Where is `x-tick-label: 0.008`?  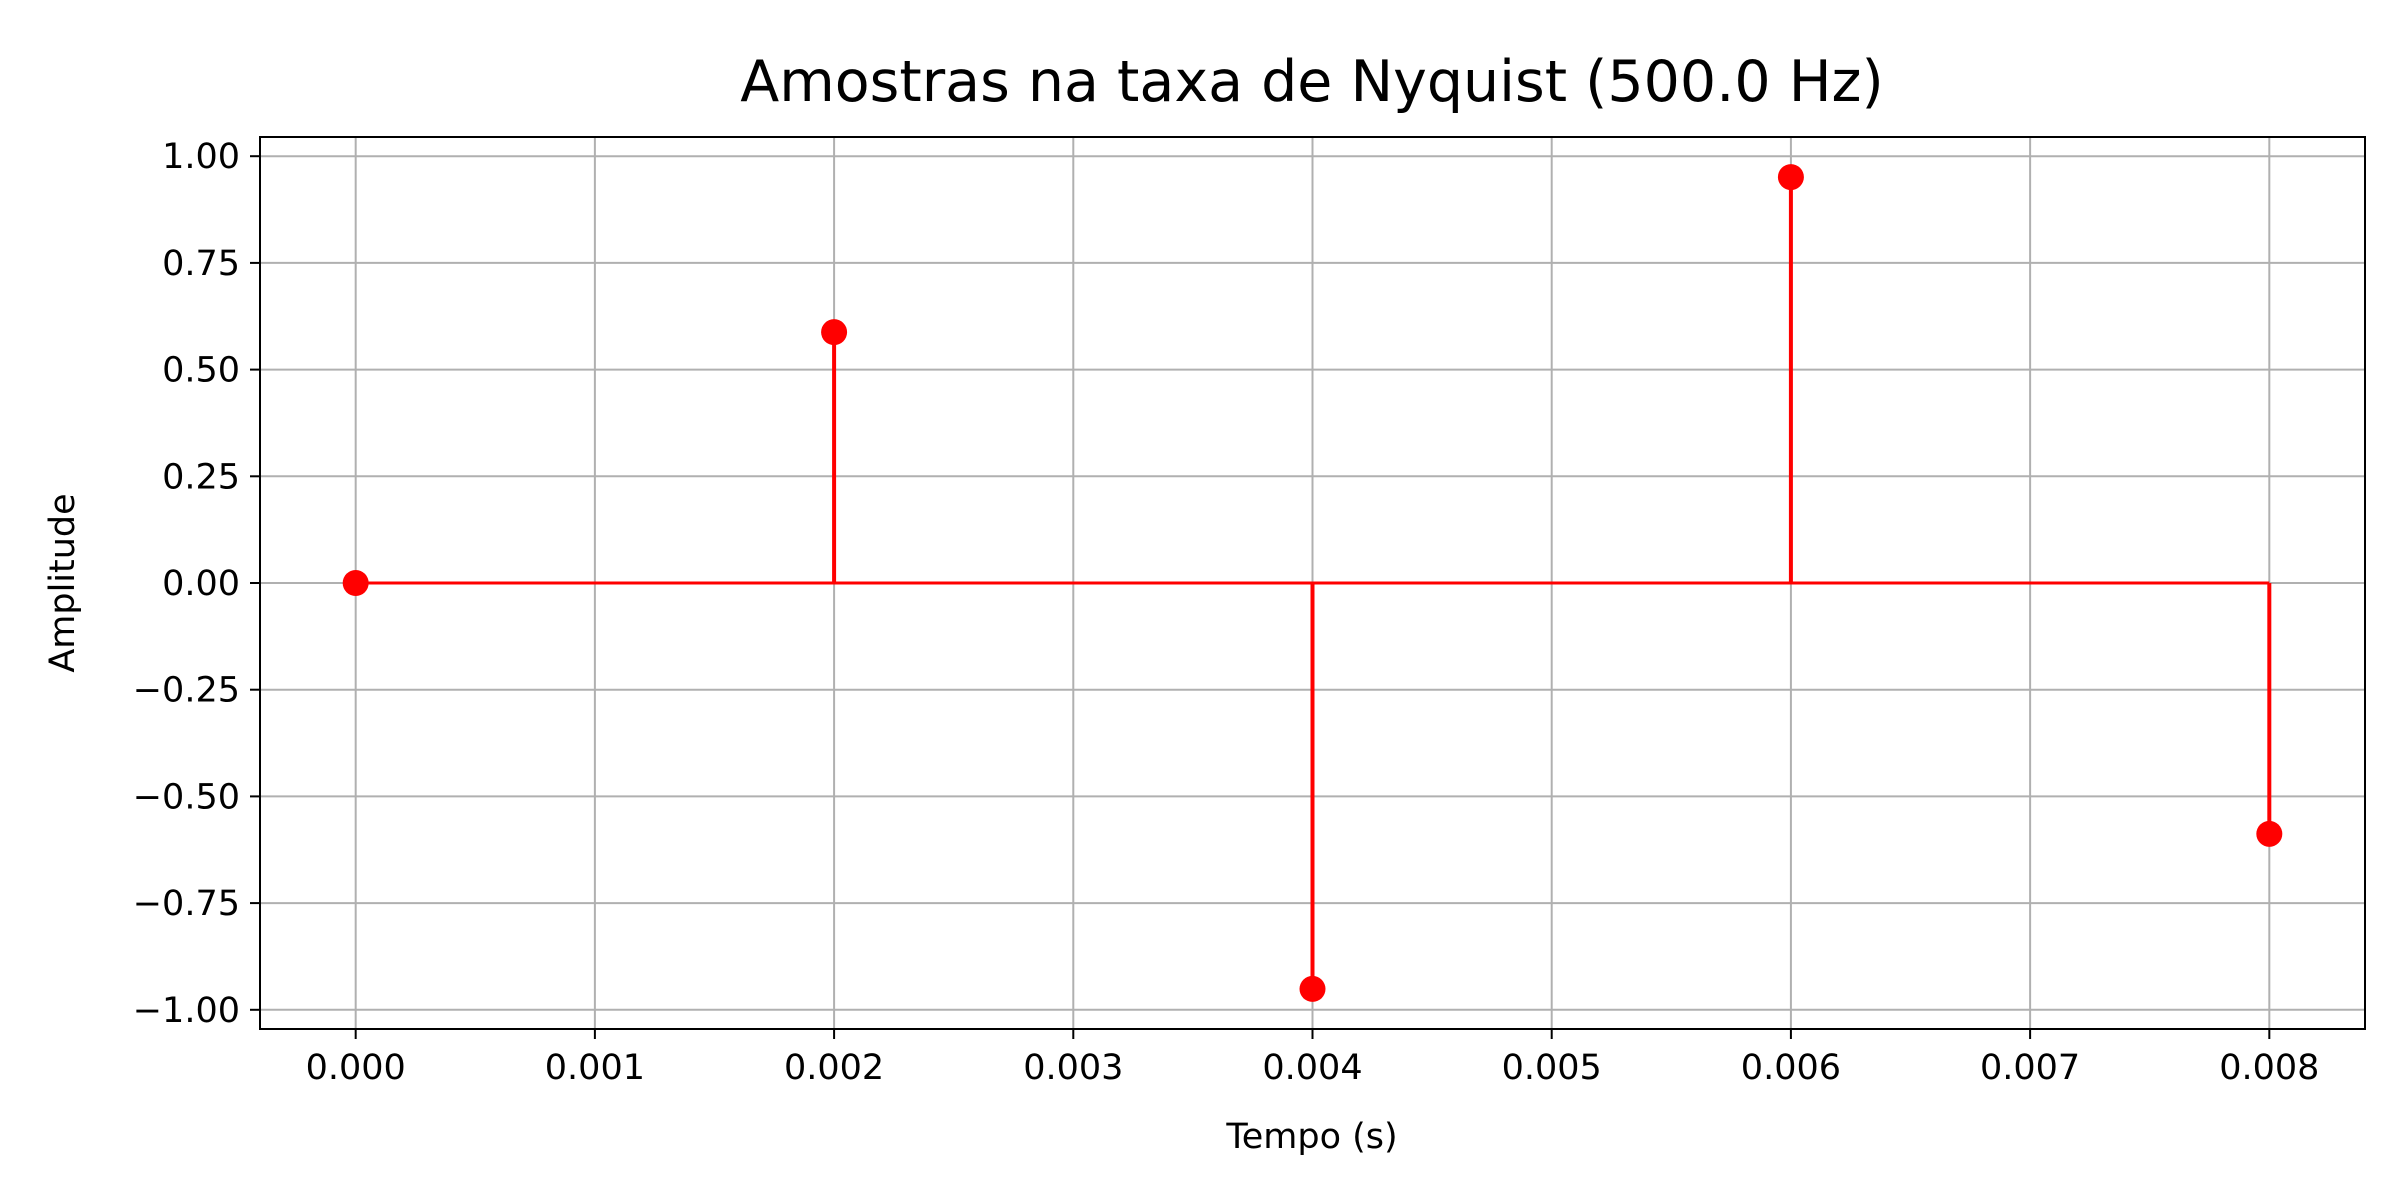 x-tick-label: 0.008 is located at coordinates (2269, 1068).